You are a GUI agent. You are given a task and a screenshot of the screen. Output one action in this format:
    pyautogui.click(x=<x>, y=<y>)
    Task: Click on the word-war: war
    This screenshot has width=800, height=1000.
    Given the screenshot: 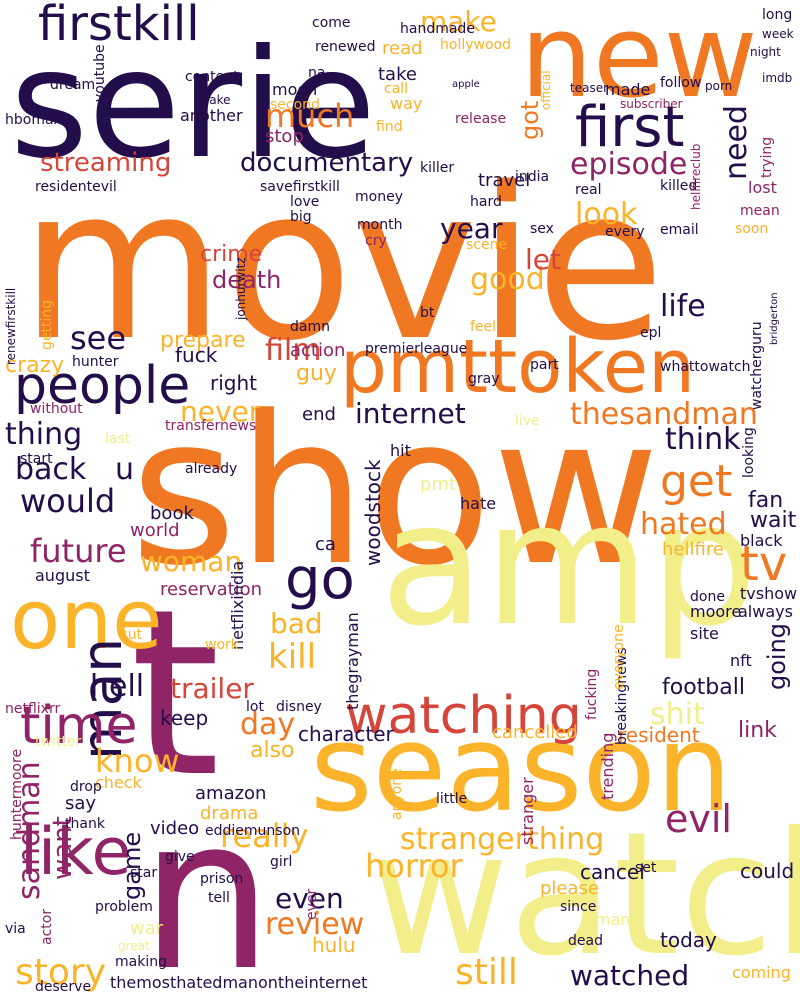 What is the action you would take?
    pyautogui.click(x=147, y=928)
    